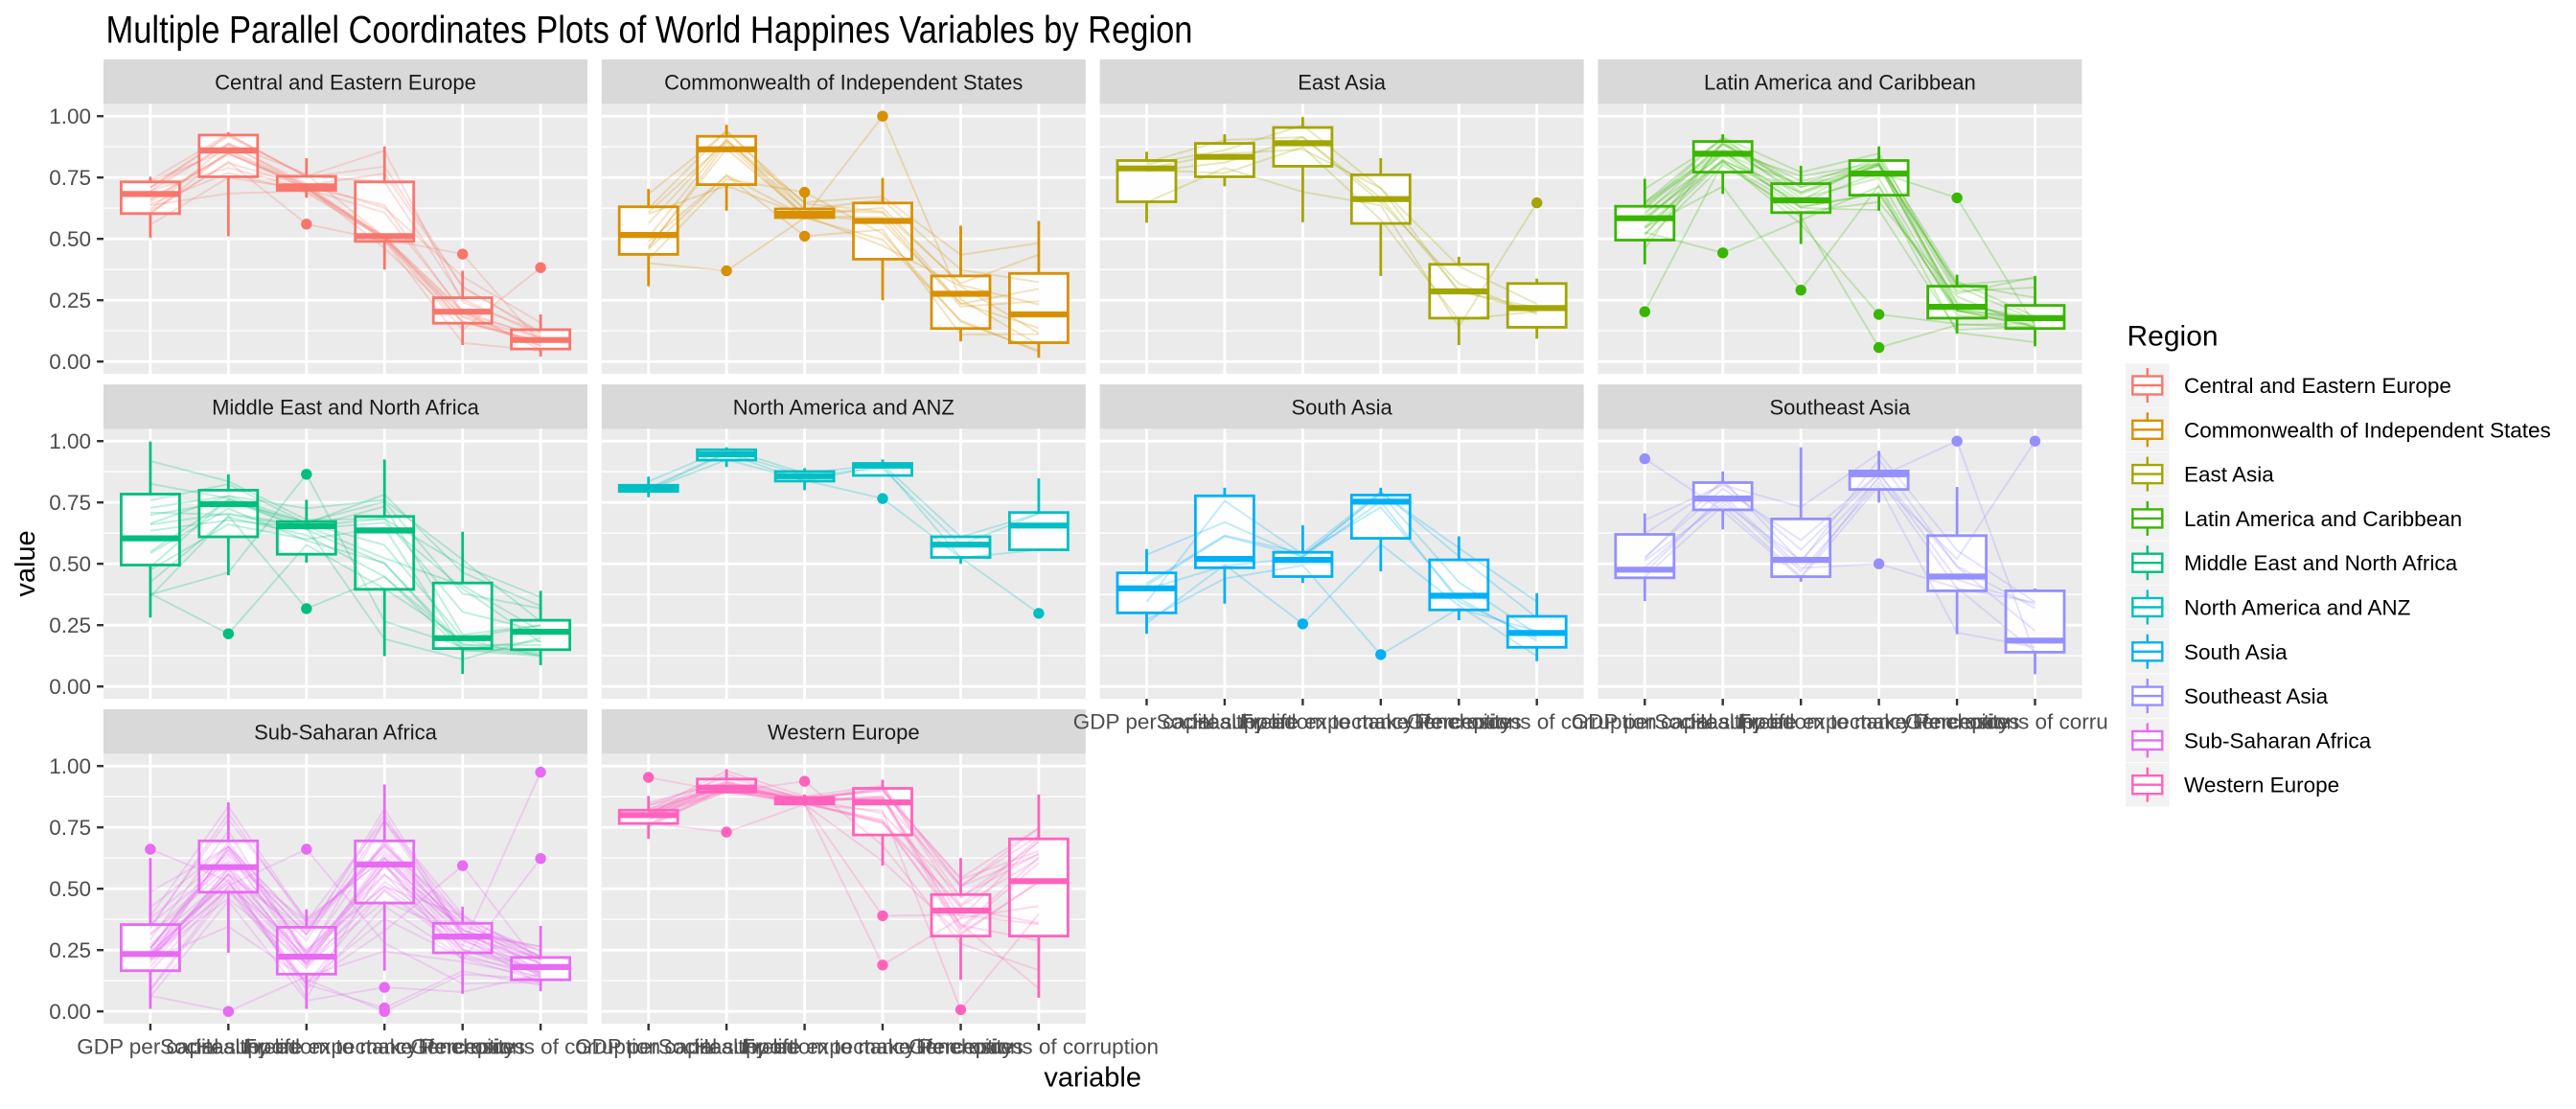  I want to click on svg-text: value, so click(26, 563).